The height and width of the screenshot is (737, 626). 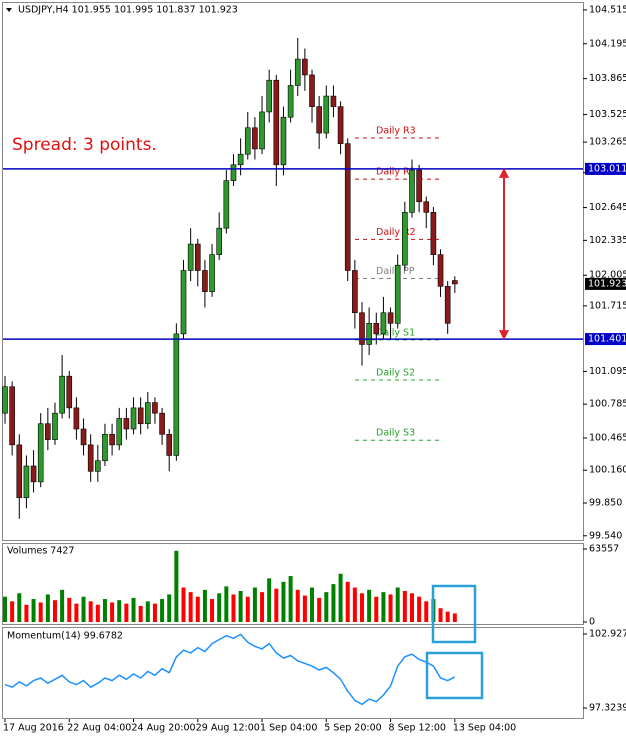 What do you see at coordinates (396, 232) in the screenshot?
I see `pivot-label: Daily R2` at bounding box center [396, 232].